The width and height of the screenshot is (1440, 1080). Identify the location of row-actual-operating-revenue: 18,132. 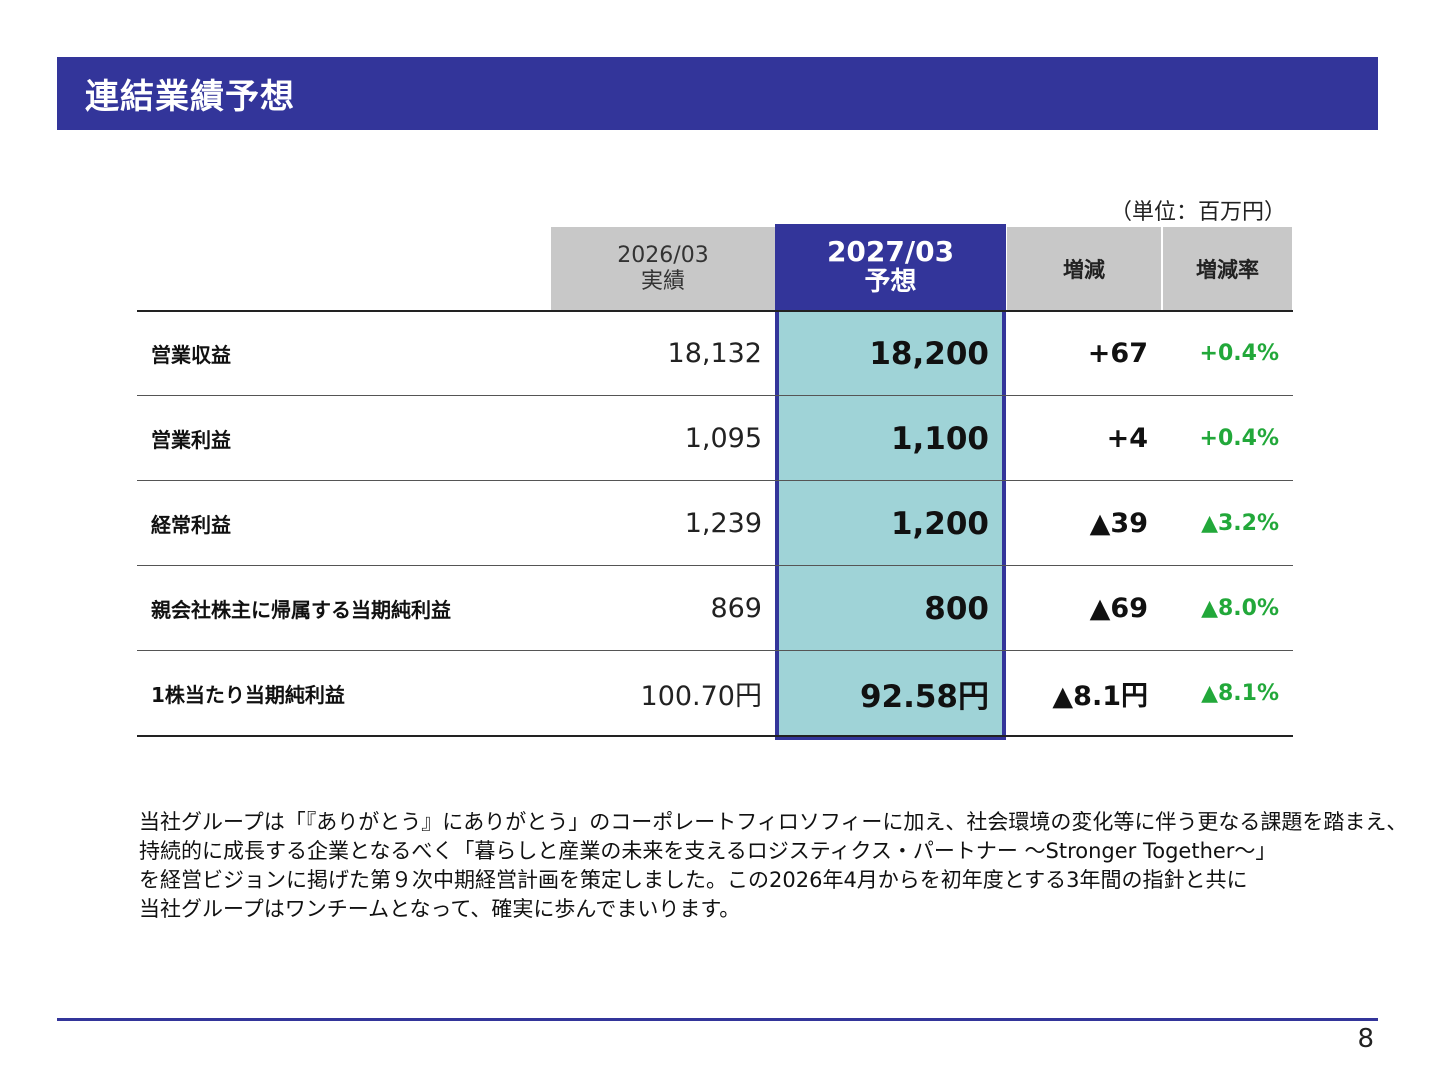
(714, 353).